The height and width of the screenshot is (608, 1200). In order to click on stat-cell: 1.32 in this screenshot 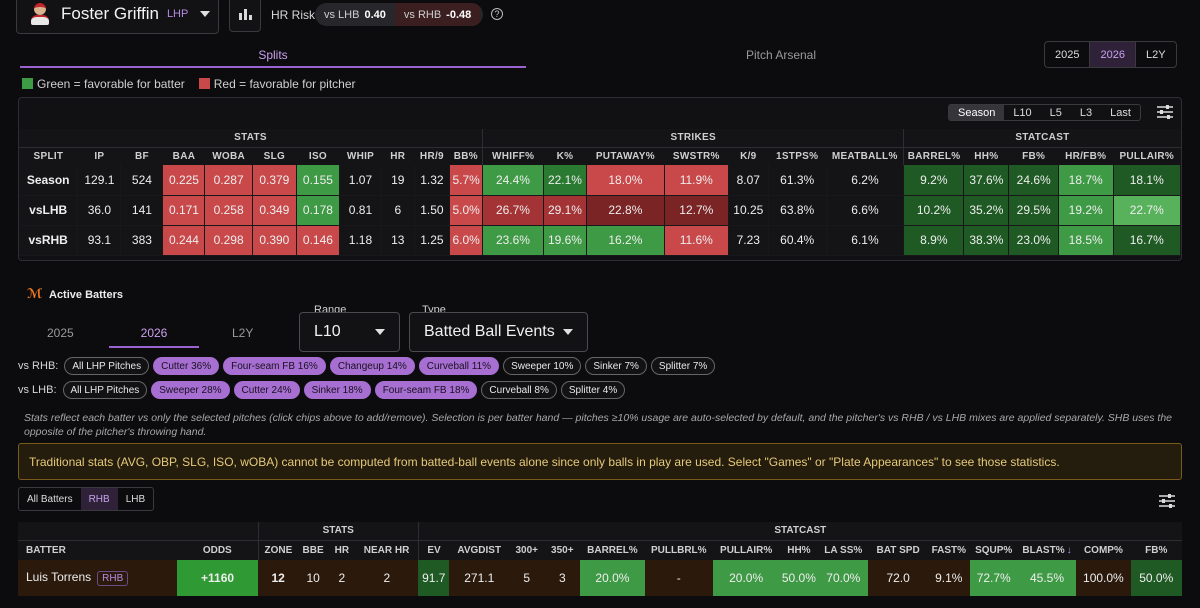, I will do `click(432, 180)`.